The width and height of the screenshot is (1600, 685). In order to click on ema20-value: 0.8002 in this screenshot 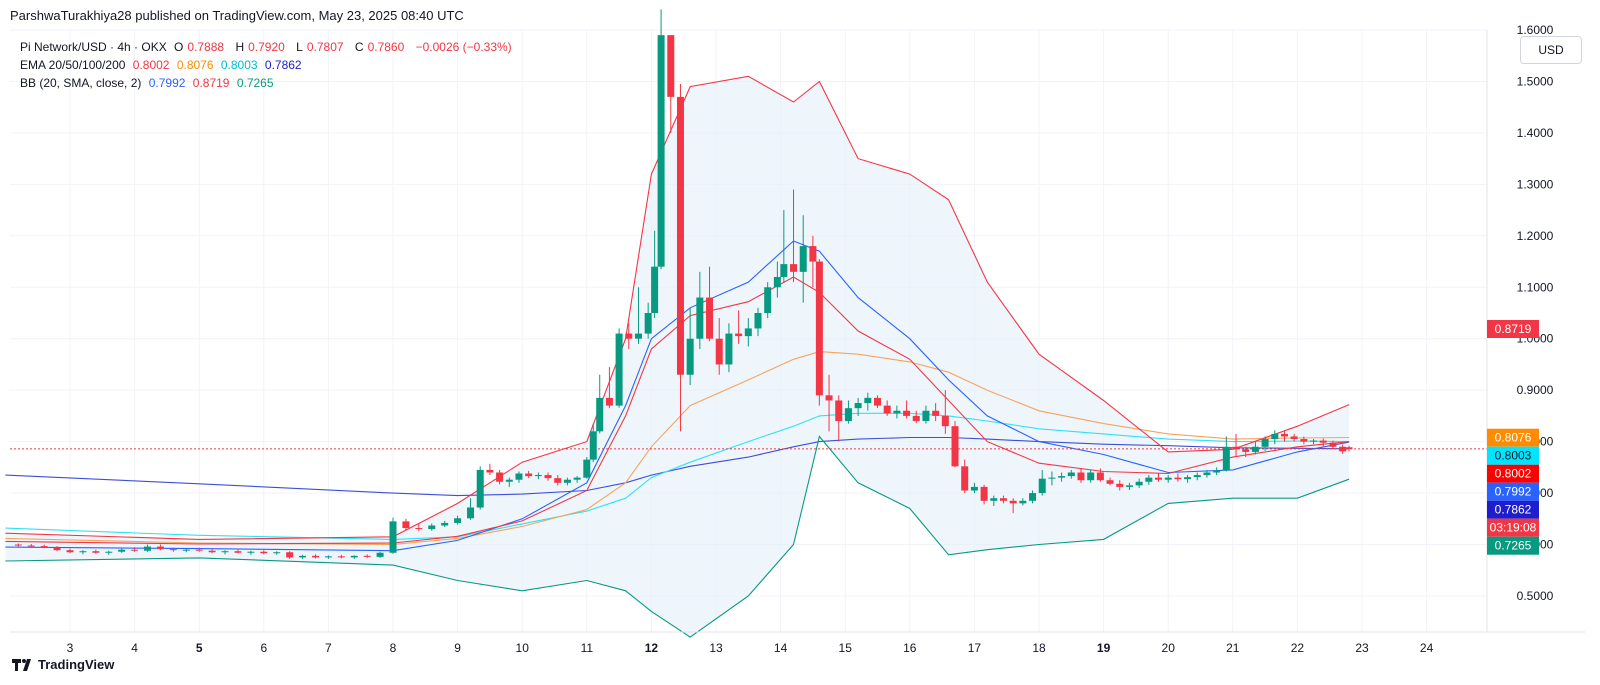, I will do `click(151, 65)`.